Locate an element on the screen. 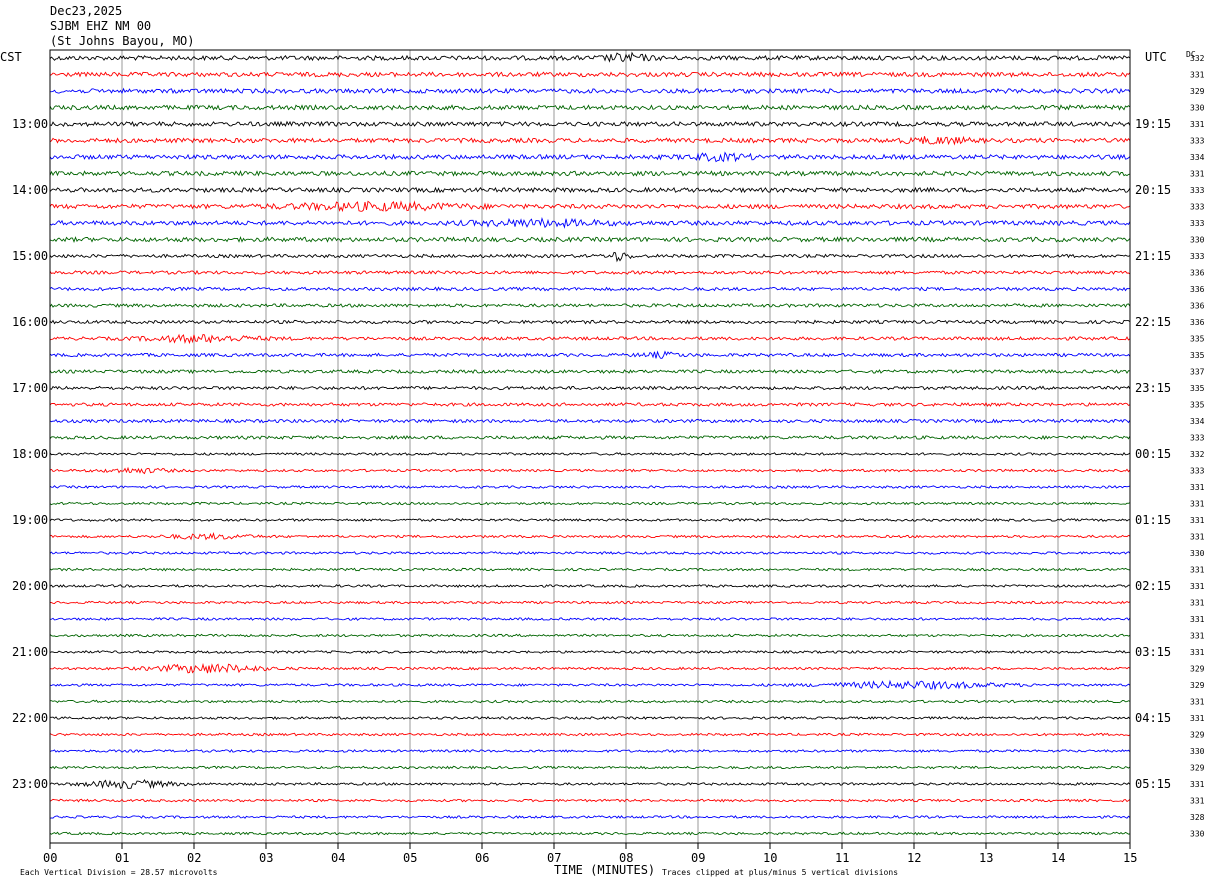 The height and width of the screenshot is (886, 1210). left-hour-label: 16:00 is located at coordinates (30, 322).